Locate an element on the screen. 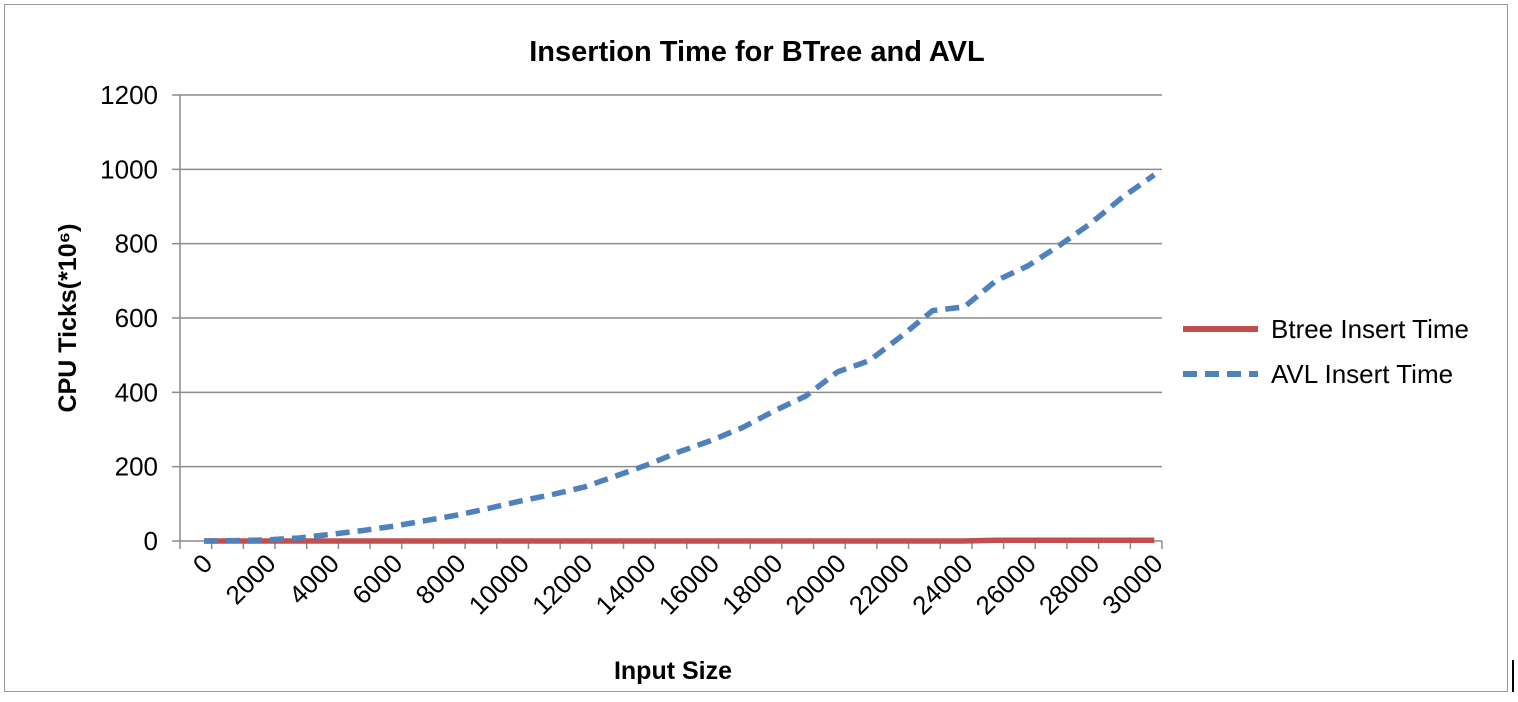 This screenshot has height=702, width=1518. chart-title: Insertion Time for BTree and AVL is located at coordinates (757, 52).